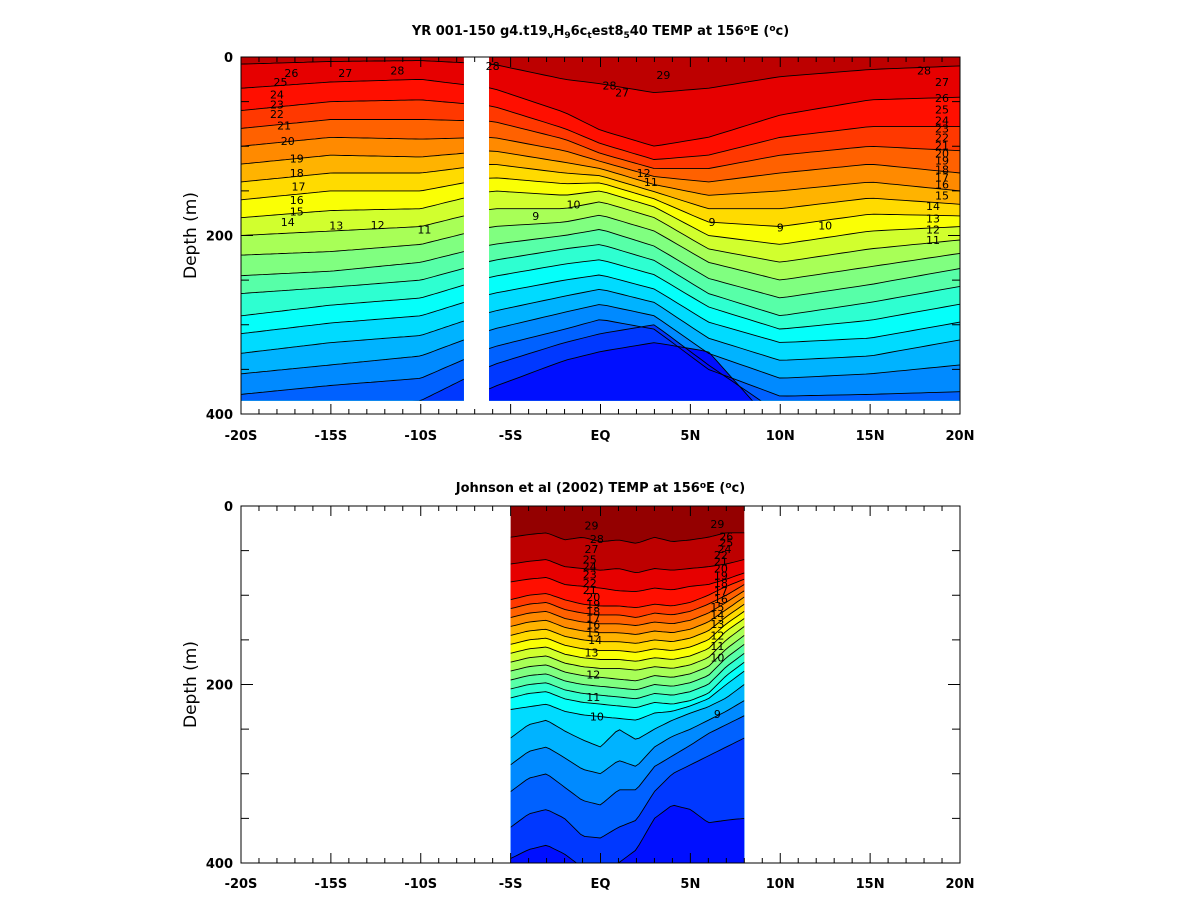 This screenshot has width=1200, height=900. What do you see at coordinates (219, 686) in the screenshot?
I see `y-tick-label: 200` at bounding box center [219, 686].